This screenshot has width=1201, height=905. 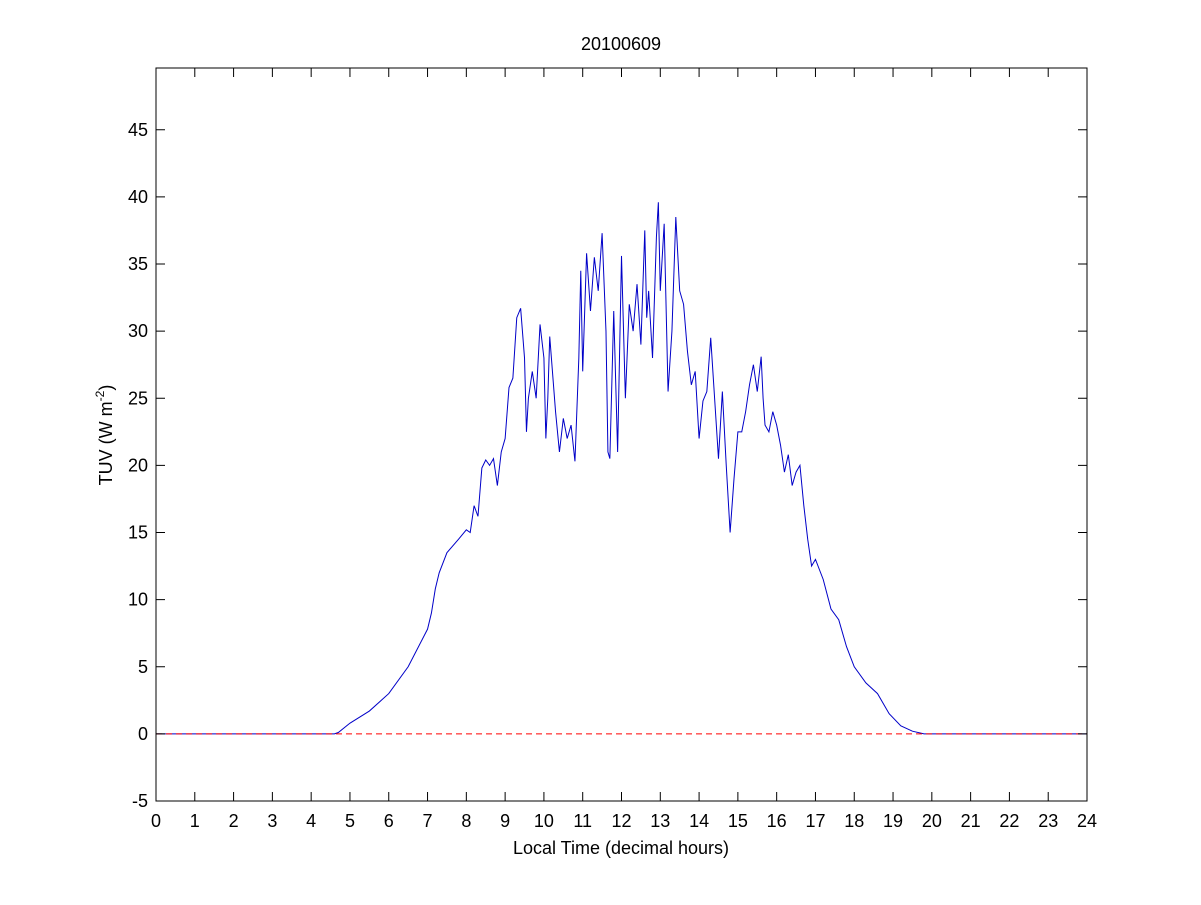 I want to click on x-tick-label: 24, so click(x=1087, y=821).